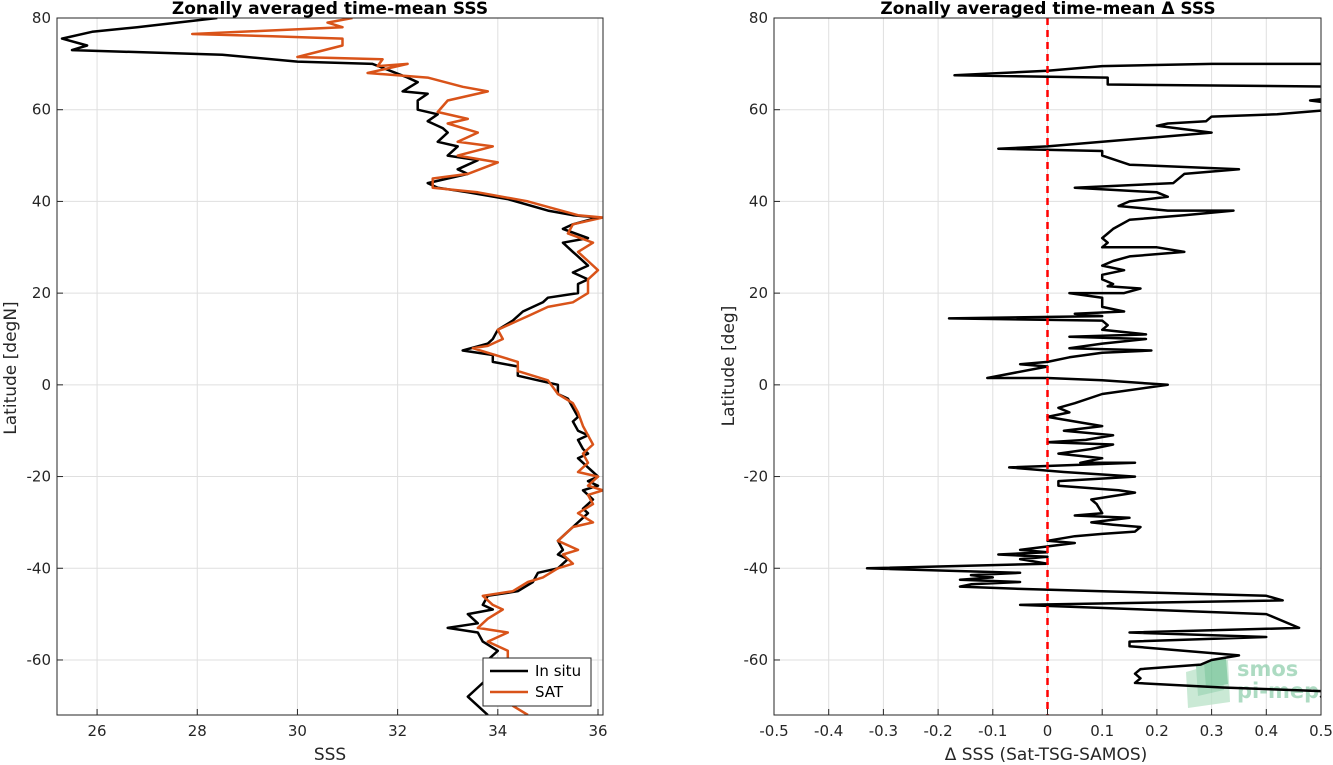 The image size is (1333, 765). Describe the element at coordinates (937, 731) in the screenshot. I see `delta-sss-x-tick-label: -0.2` at that location.